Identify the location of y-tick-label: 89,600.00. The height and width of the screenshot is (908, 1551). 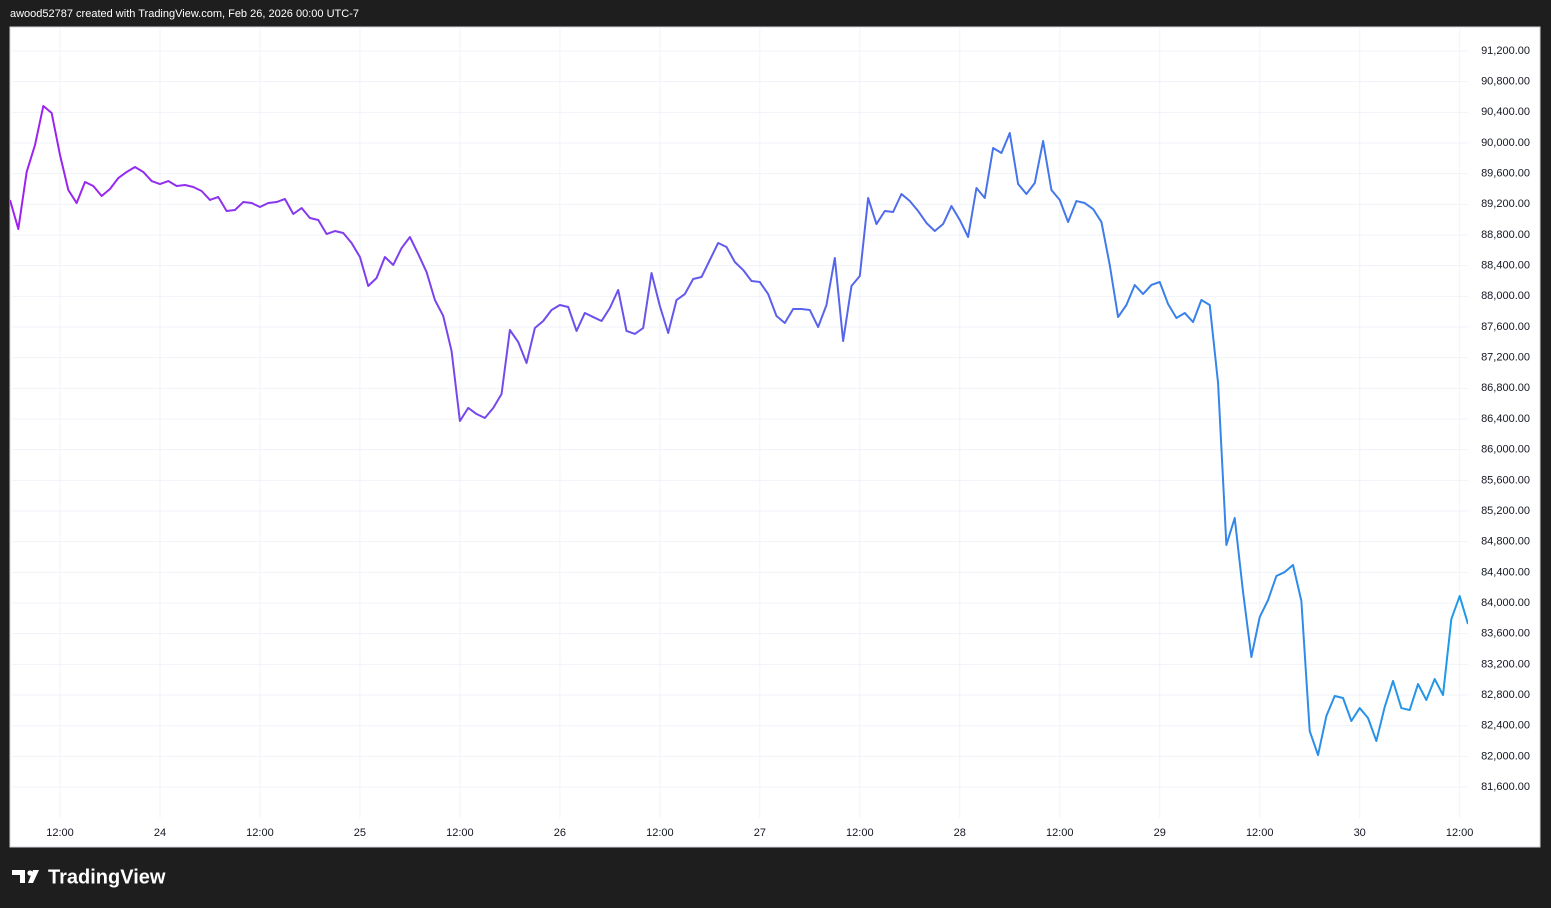
(1505, 174).